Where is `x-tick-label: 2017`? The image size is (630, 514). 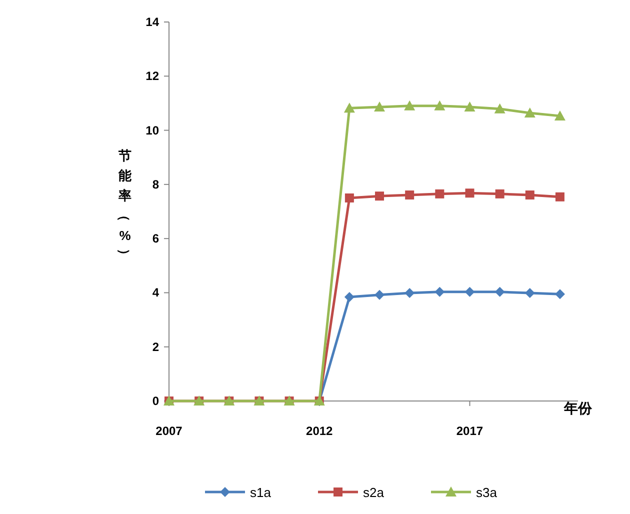 x-tick-label: 2017 is located at coordinates (470, 431).